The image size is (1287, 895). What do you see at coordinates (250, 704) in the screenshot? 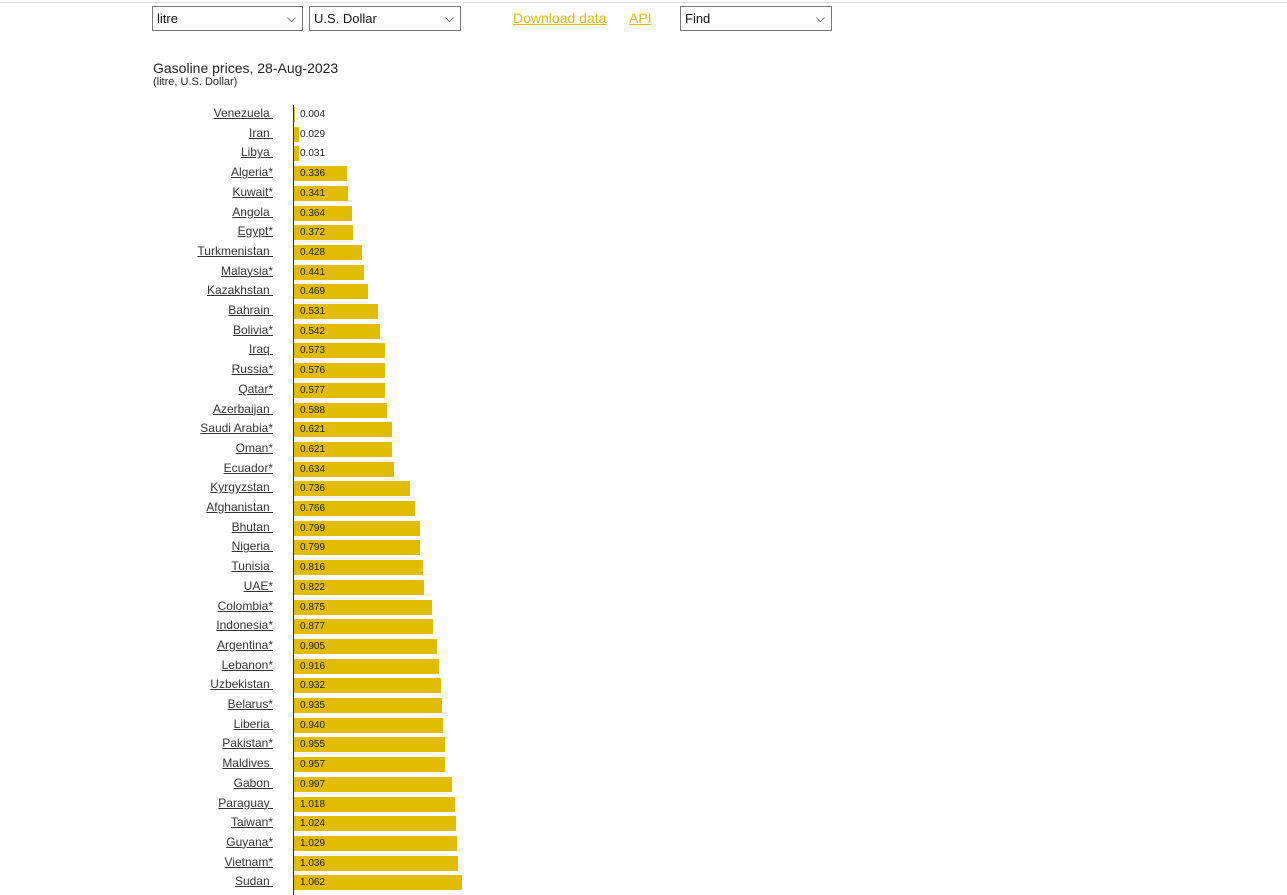
I see `country-label: Belarus*` at bounding box center [250, 704].